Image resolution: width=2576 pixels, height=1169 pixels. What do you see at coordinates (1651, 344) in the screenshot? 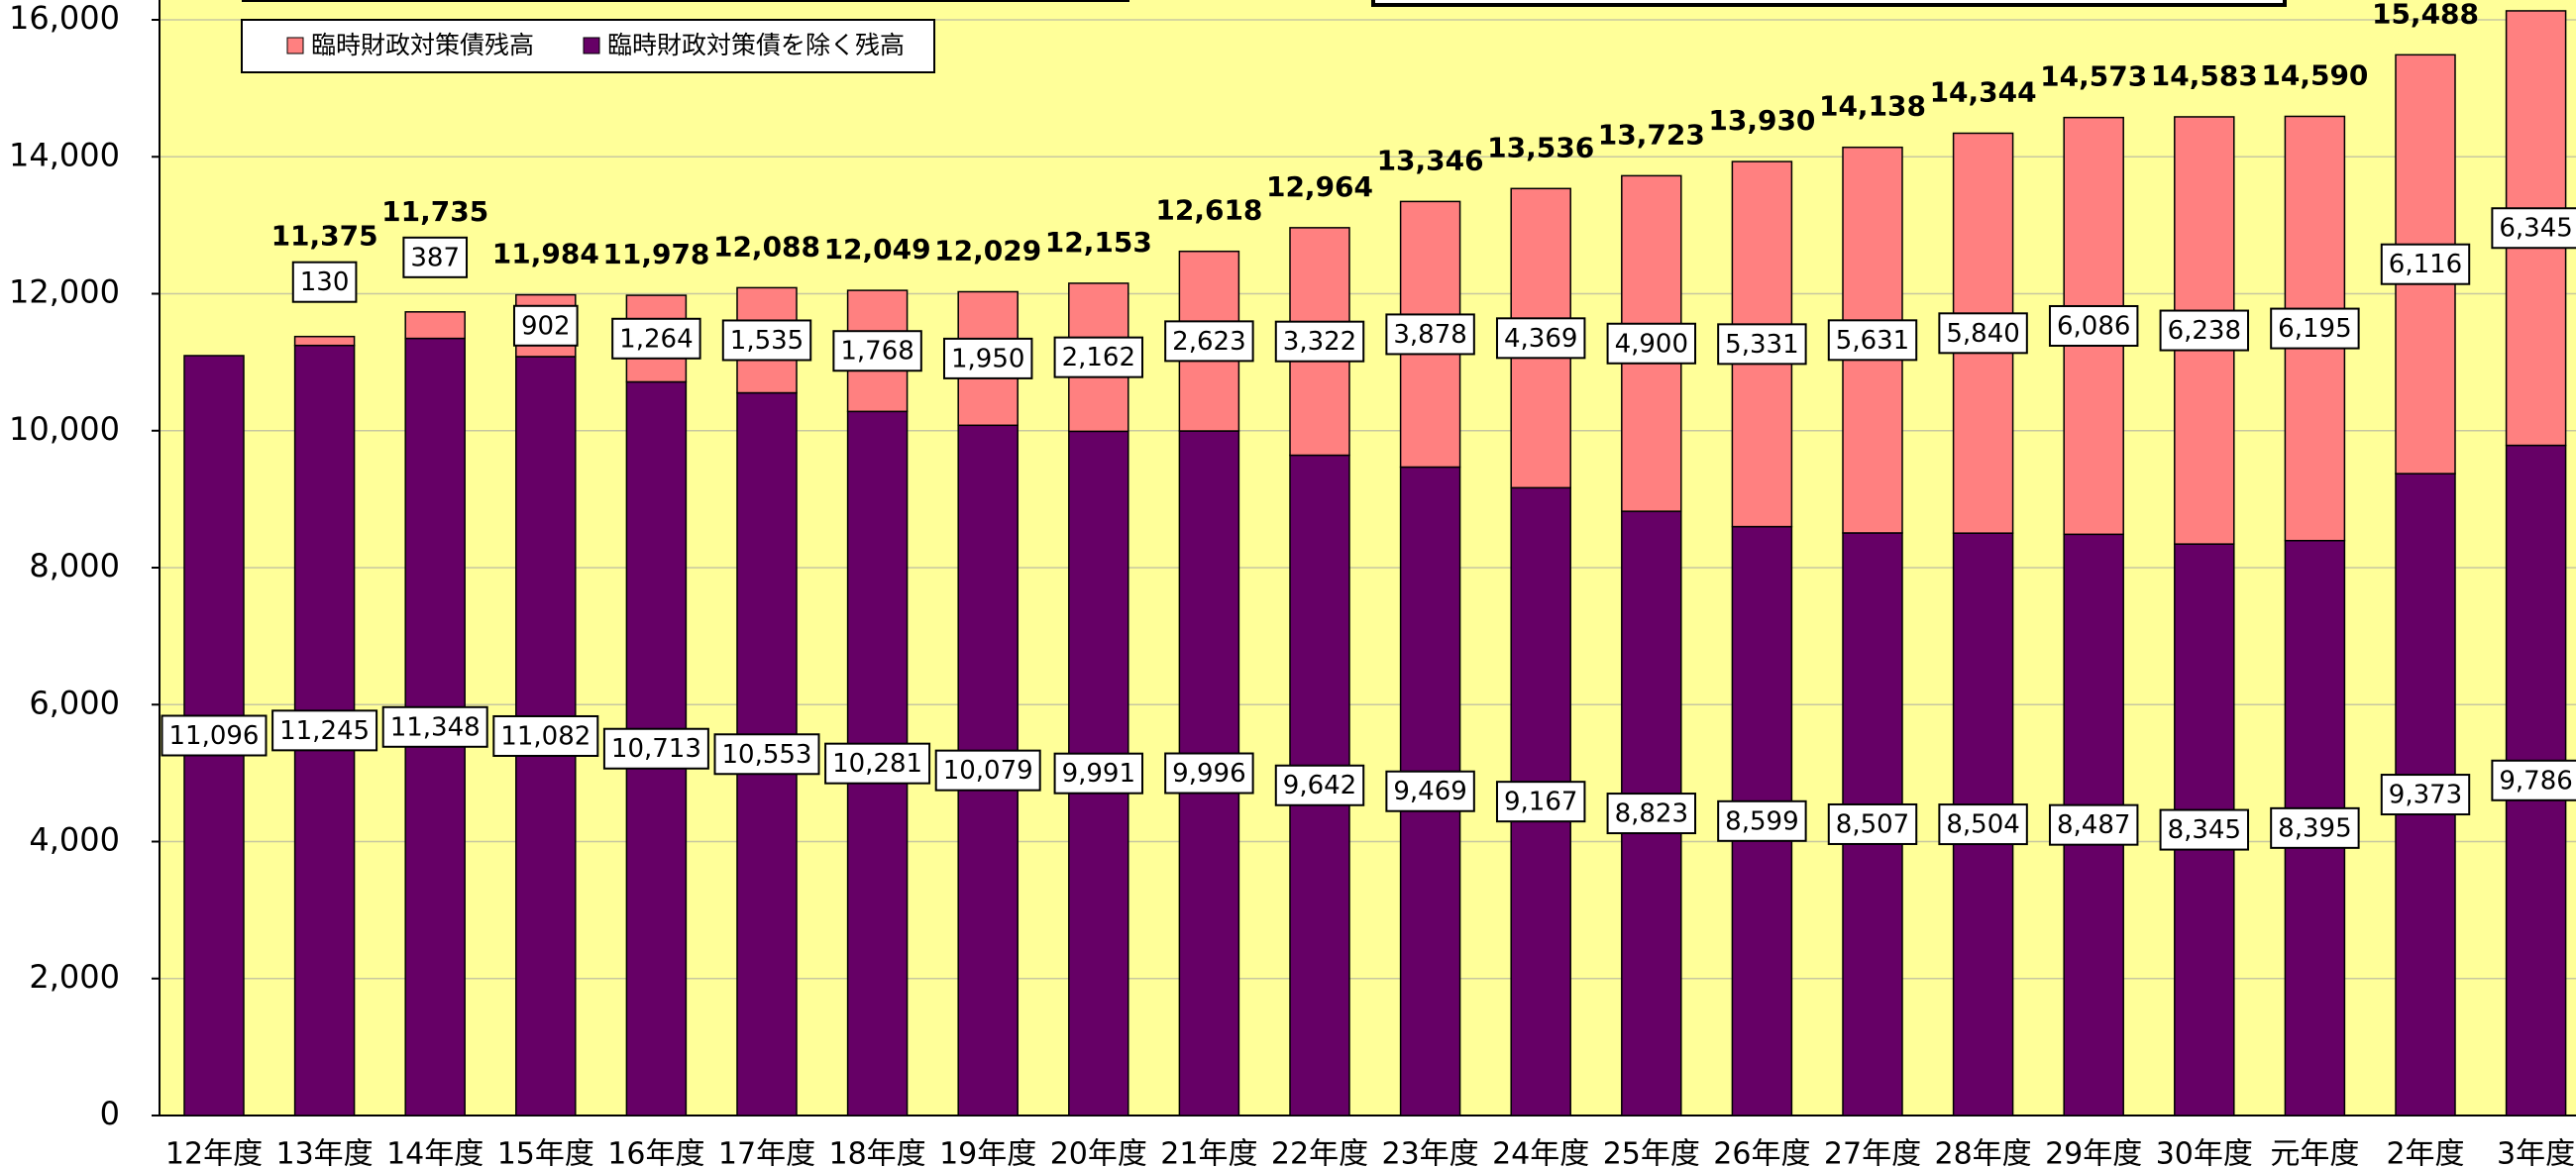
I see `value-label: 4,900` at bounding box center [1651, 344].